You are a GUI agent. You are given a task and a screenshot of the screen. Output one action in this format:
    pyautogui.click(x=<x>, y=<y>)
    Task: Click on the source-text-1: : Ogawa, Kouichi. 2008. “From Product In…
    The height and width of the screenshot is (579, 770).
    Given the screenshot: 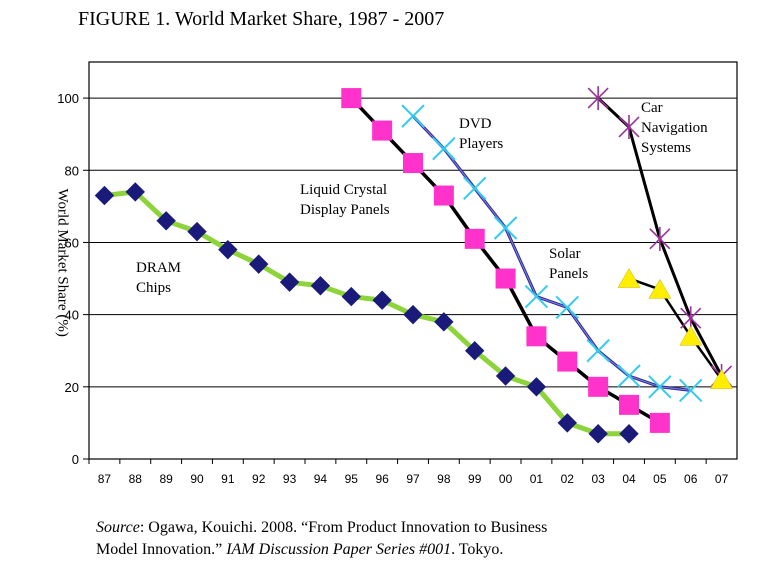 What is the action you would take?
    pyautogui.click(x=343, y=527)
    